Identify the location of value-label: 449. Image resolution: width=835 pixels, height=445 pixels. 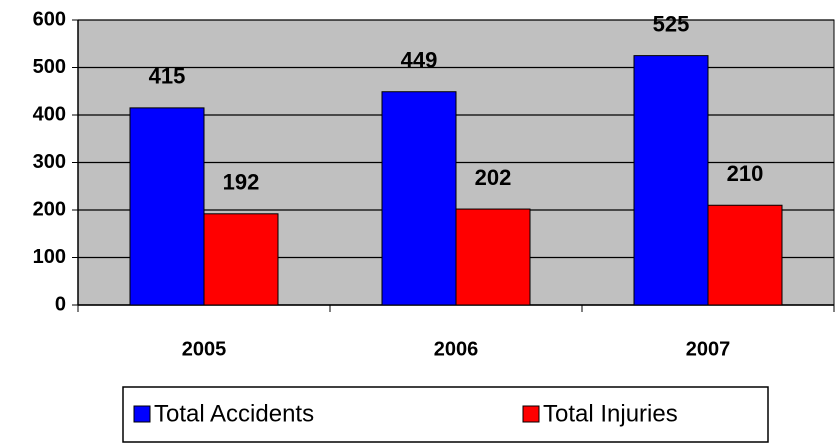
(419, 60).